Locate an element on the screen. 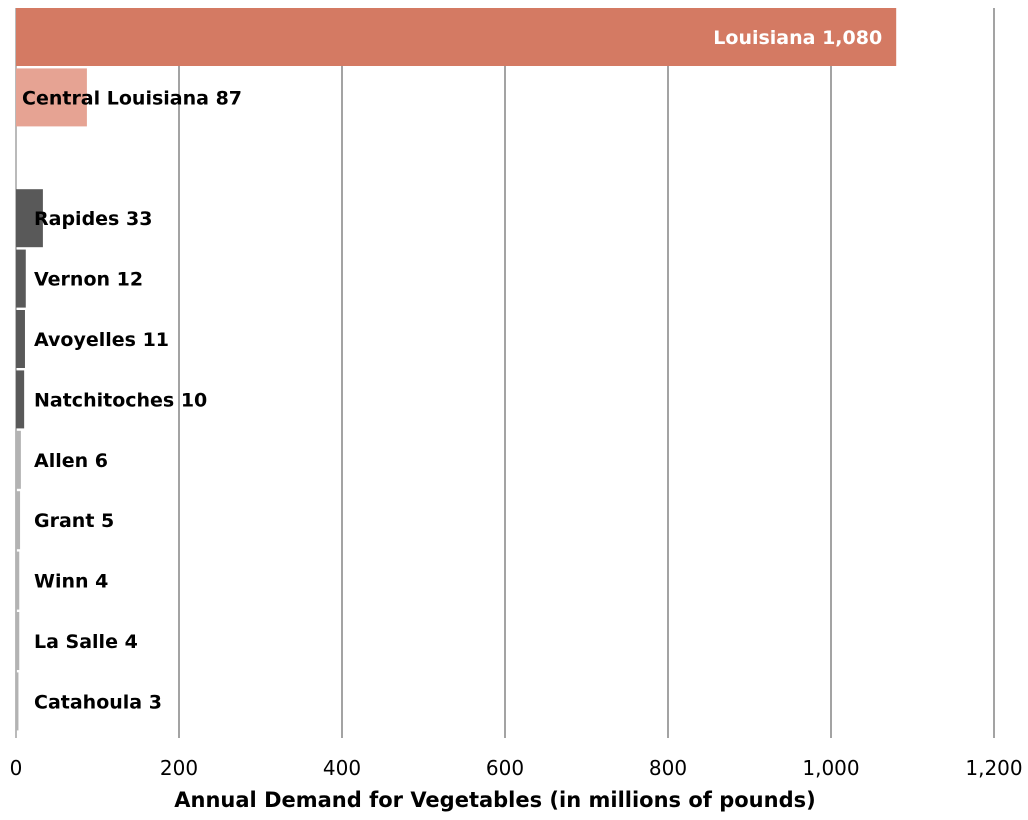 The image size is (1028, 820). bar-label: La Salle 4 is located at coordinates (86, 642).